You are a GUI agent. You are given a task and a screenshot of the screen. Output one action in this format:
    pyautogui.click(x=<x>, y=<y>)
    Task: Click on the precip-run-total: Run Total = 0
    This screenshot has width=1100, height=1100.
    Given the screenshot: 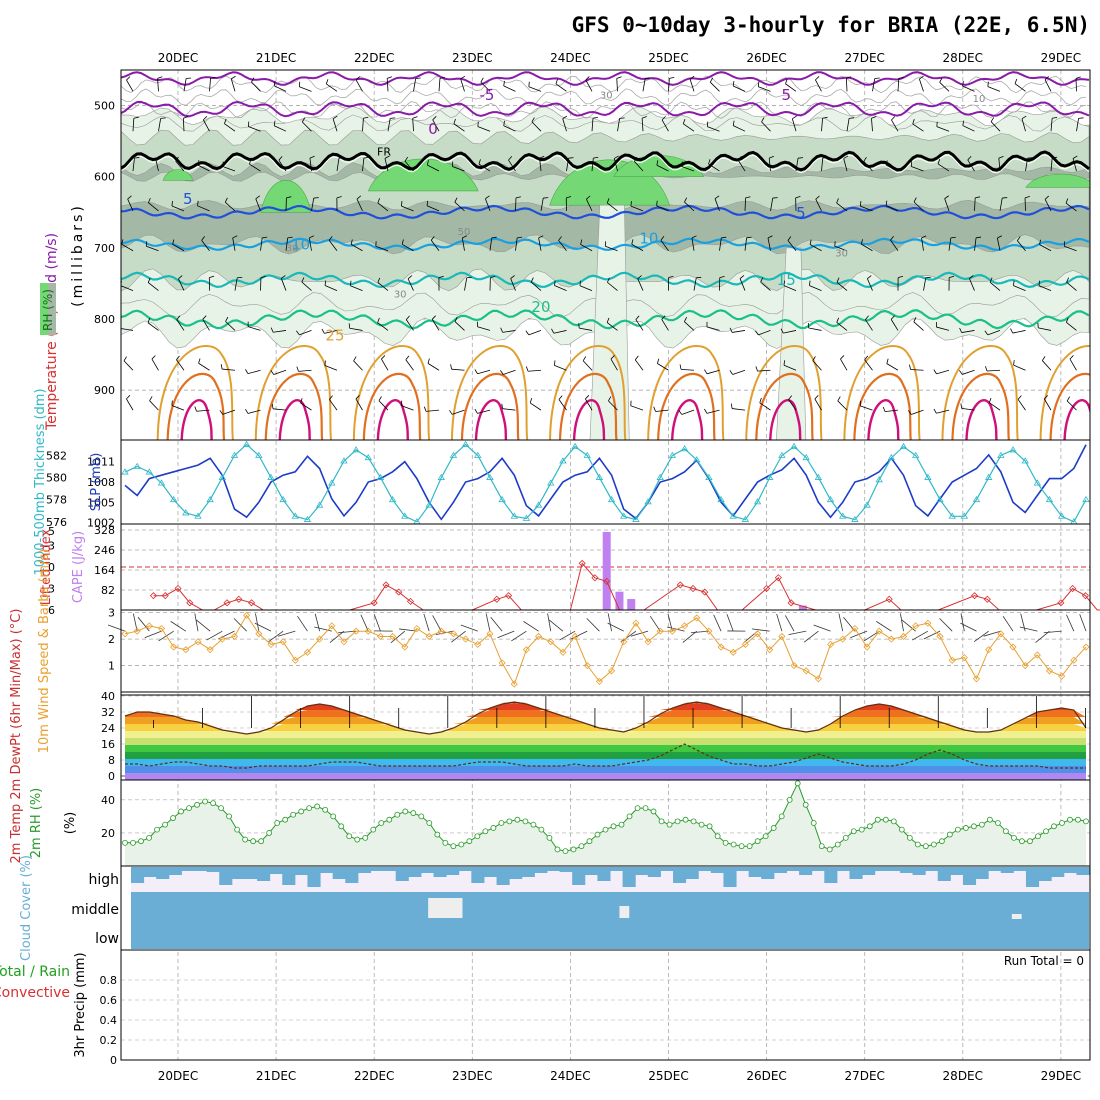 What is the action you would take?
    pyautogui.click(x=1044, y=961)
    